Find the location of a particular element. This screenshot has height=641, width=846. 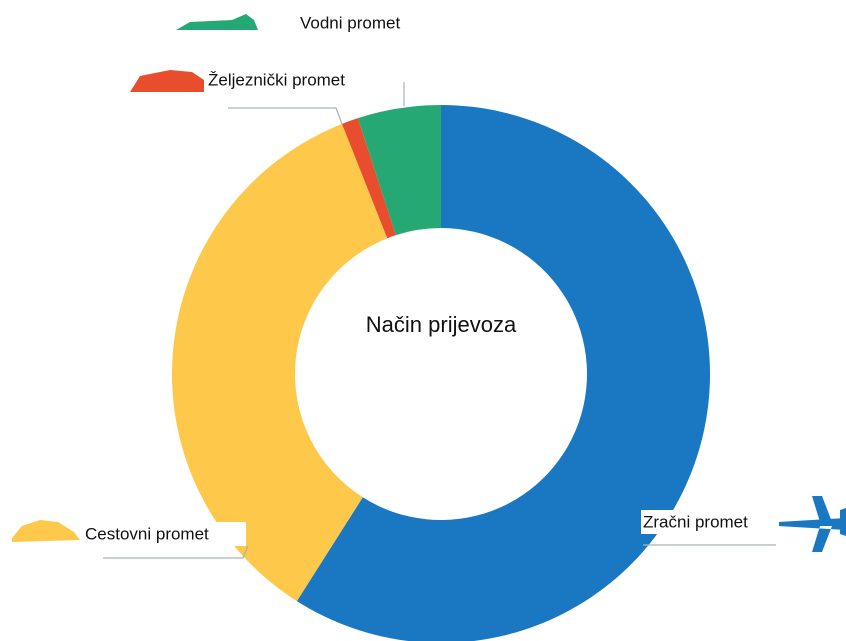

slice-label: Vodni promet is located at coordinates (350, 22).